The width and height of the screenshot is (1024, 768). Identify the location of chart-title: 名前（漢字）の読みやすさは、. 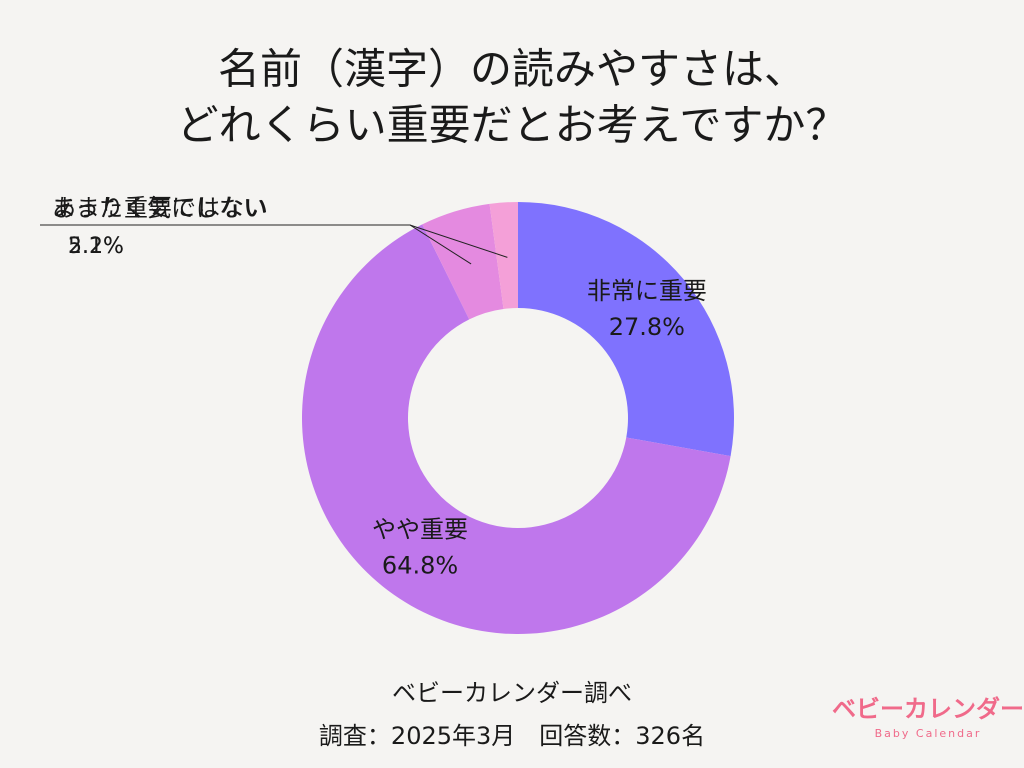
(512, 69).